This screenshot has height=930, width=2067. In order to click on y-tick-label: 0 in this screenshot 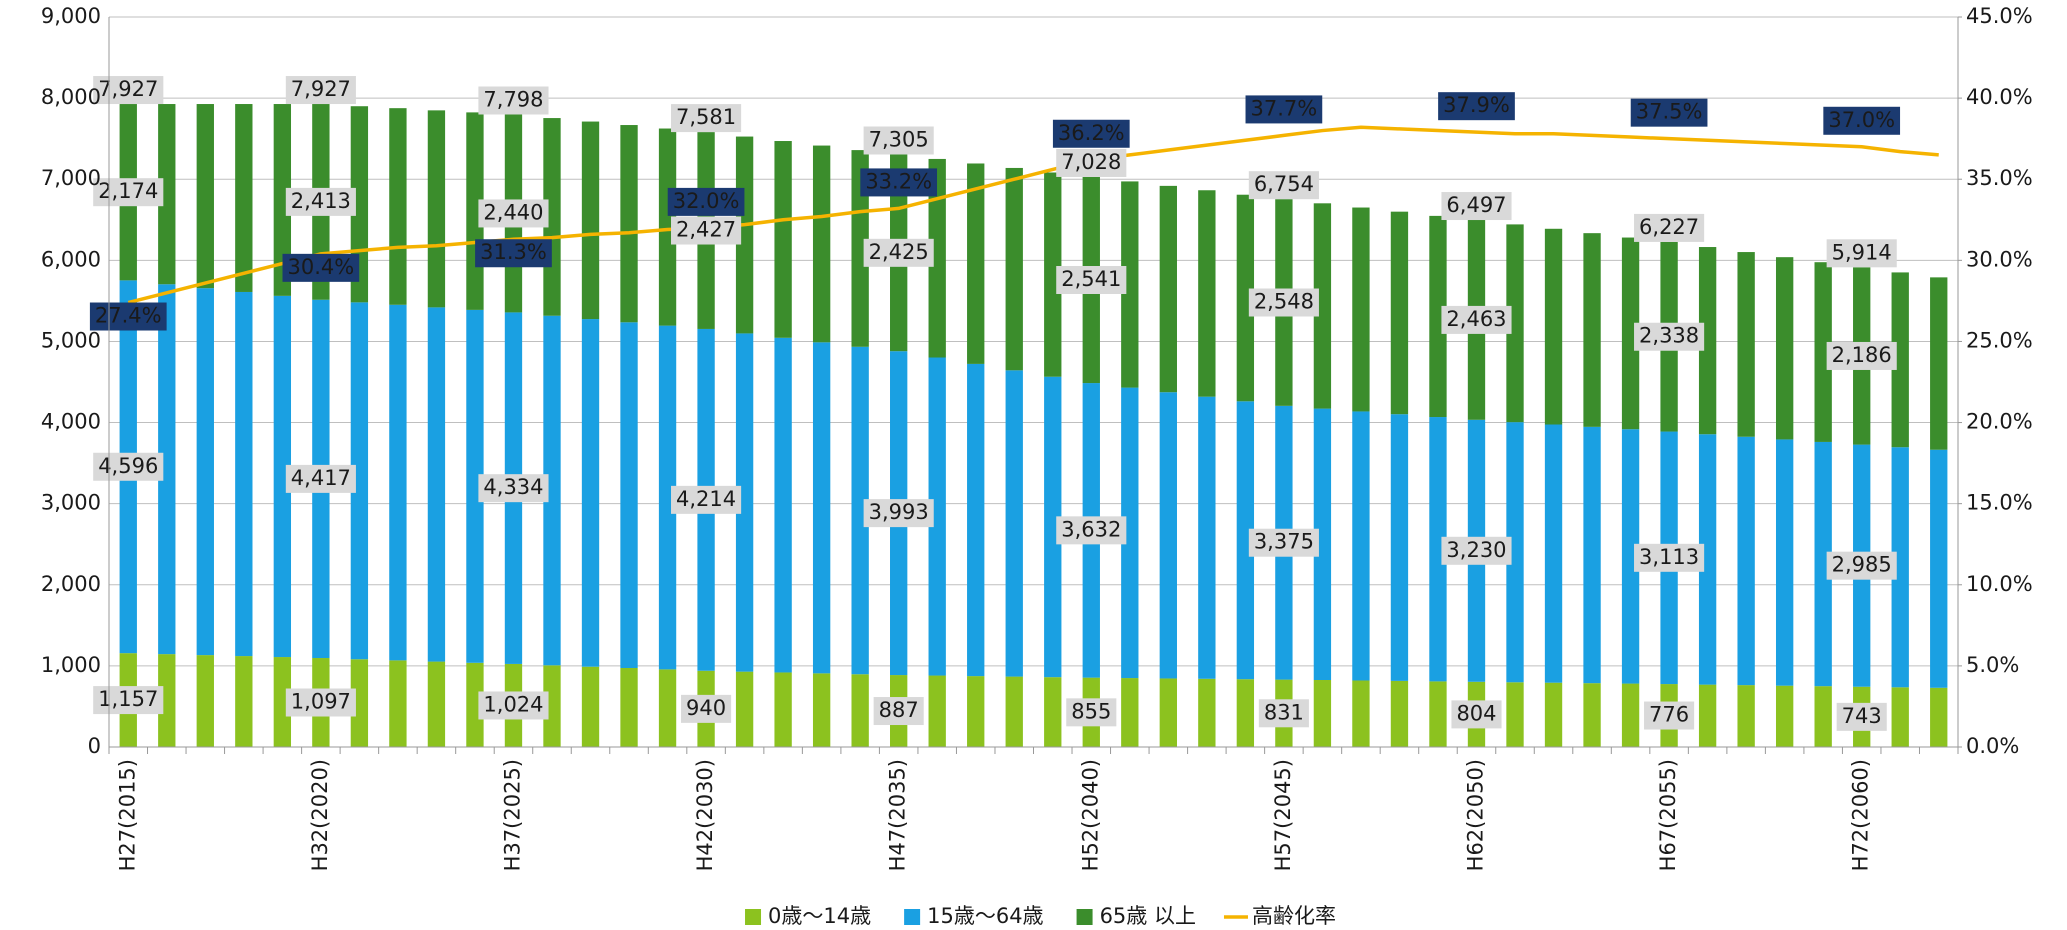, I will do `click(94, 746)`.